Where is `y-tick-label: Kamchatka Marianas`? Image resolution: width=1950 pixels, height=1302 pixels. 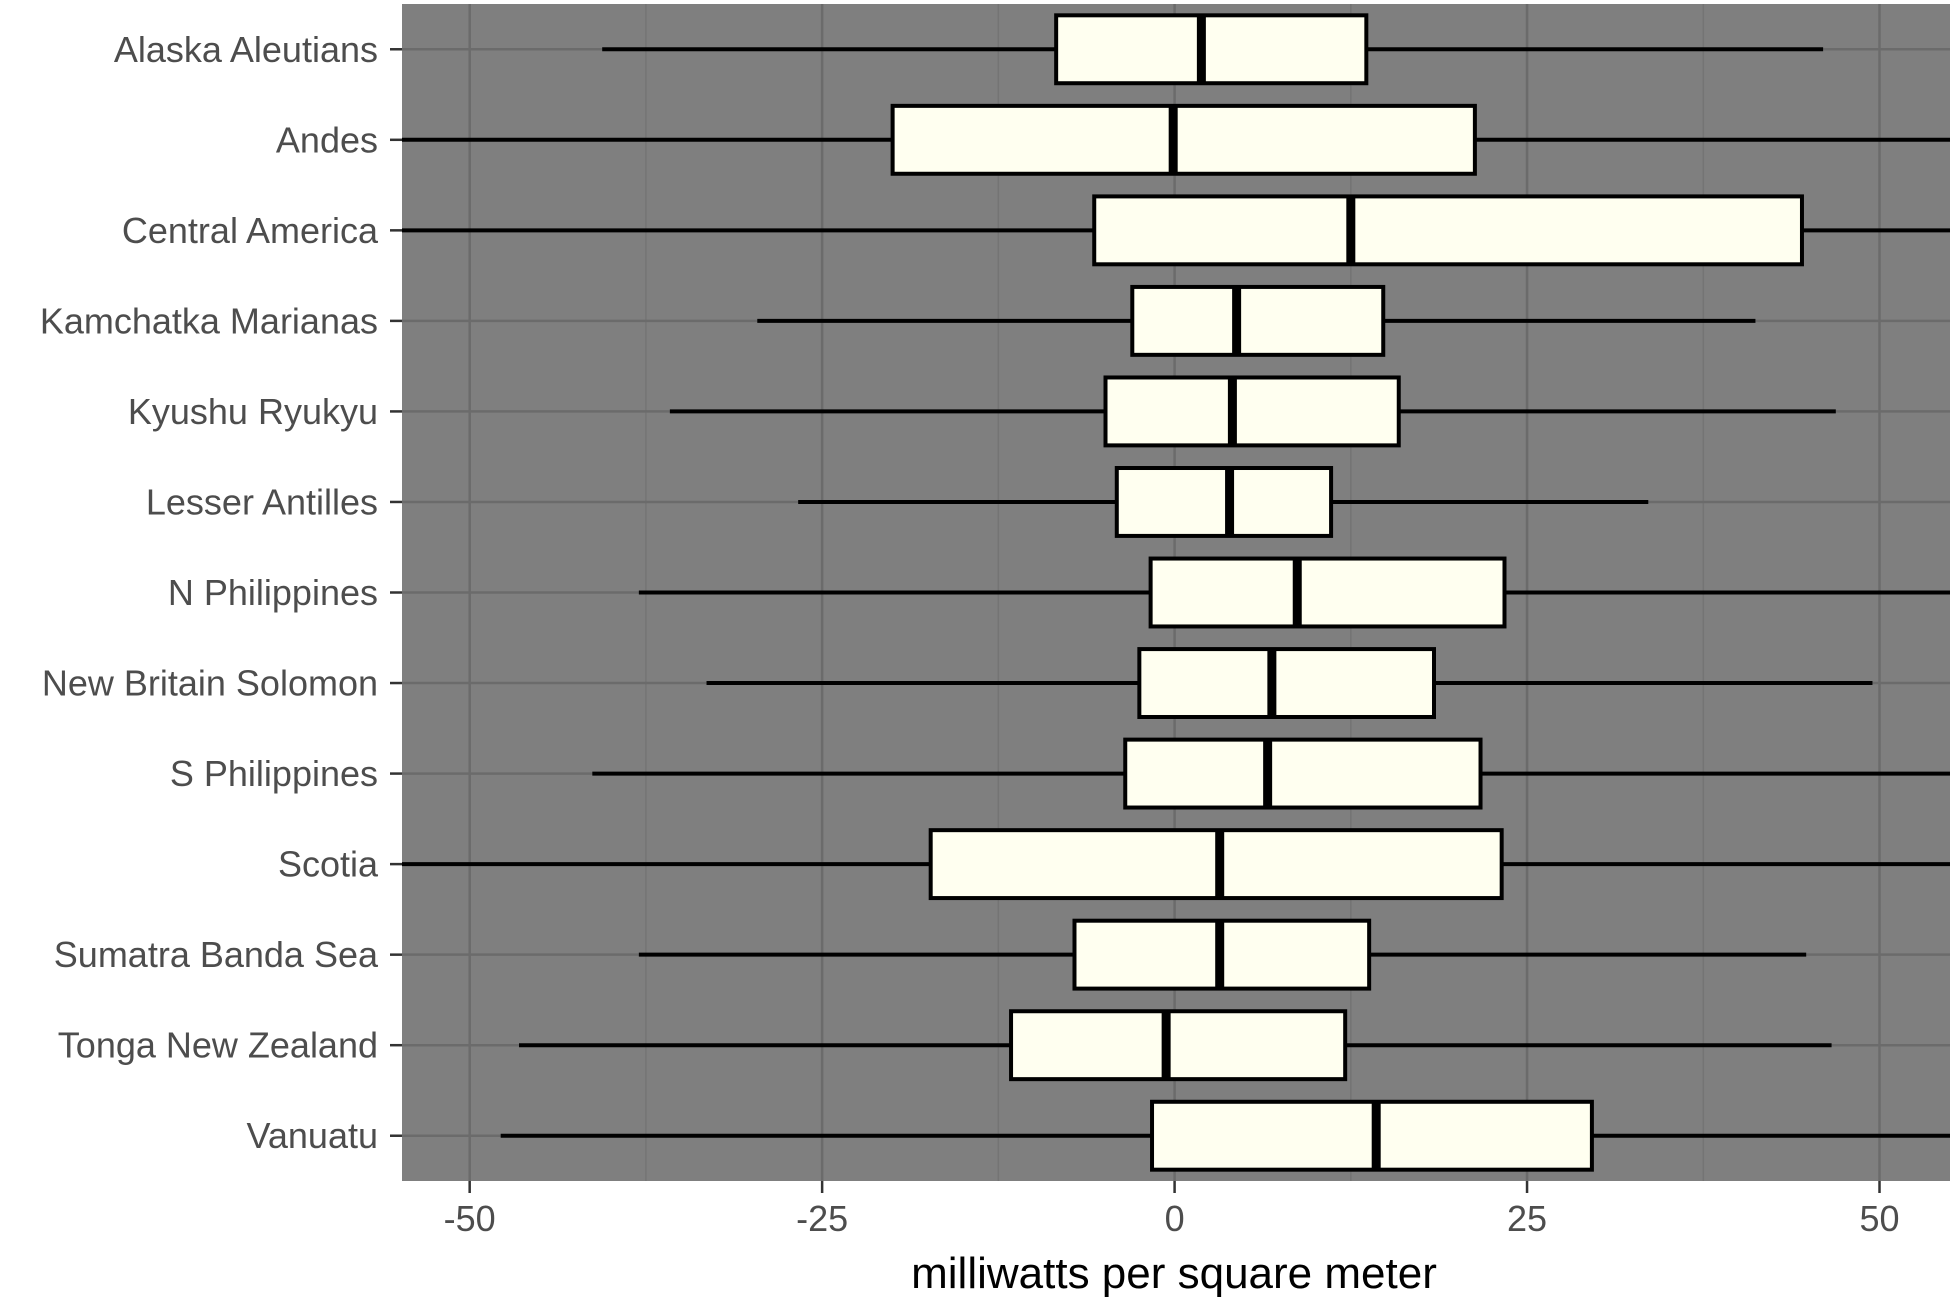 y-tick-label: Kamchatka Marianas is located at coordinates (209, 320).